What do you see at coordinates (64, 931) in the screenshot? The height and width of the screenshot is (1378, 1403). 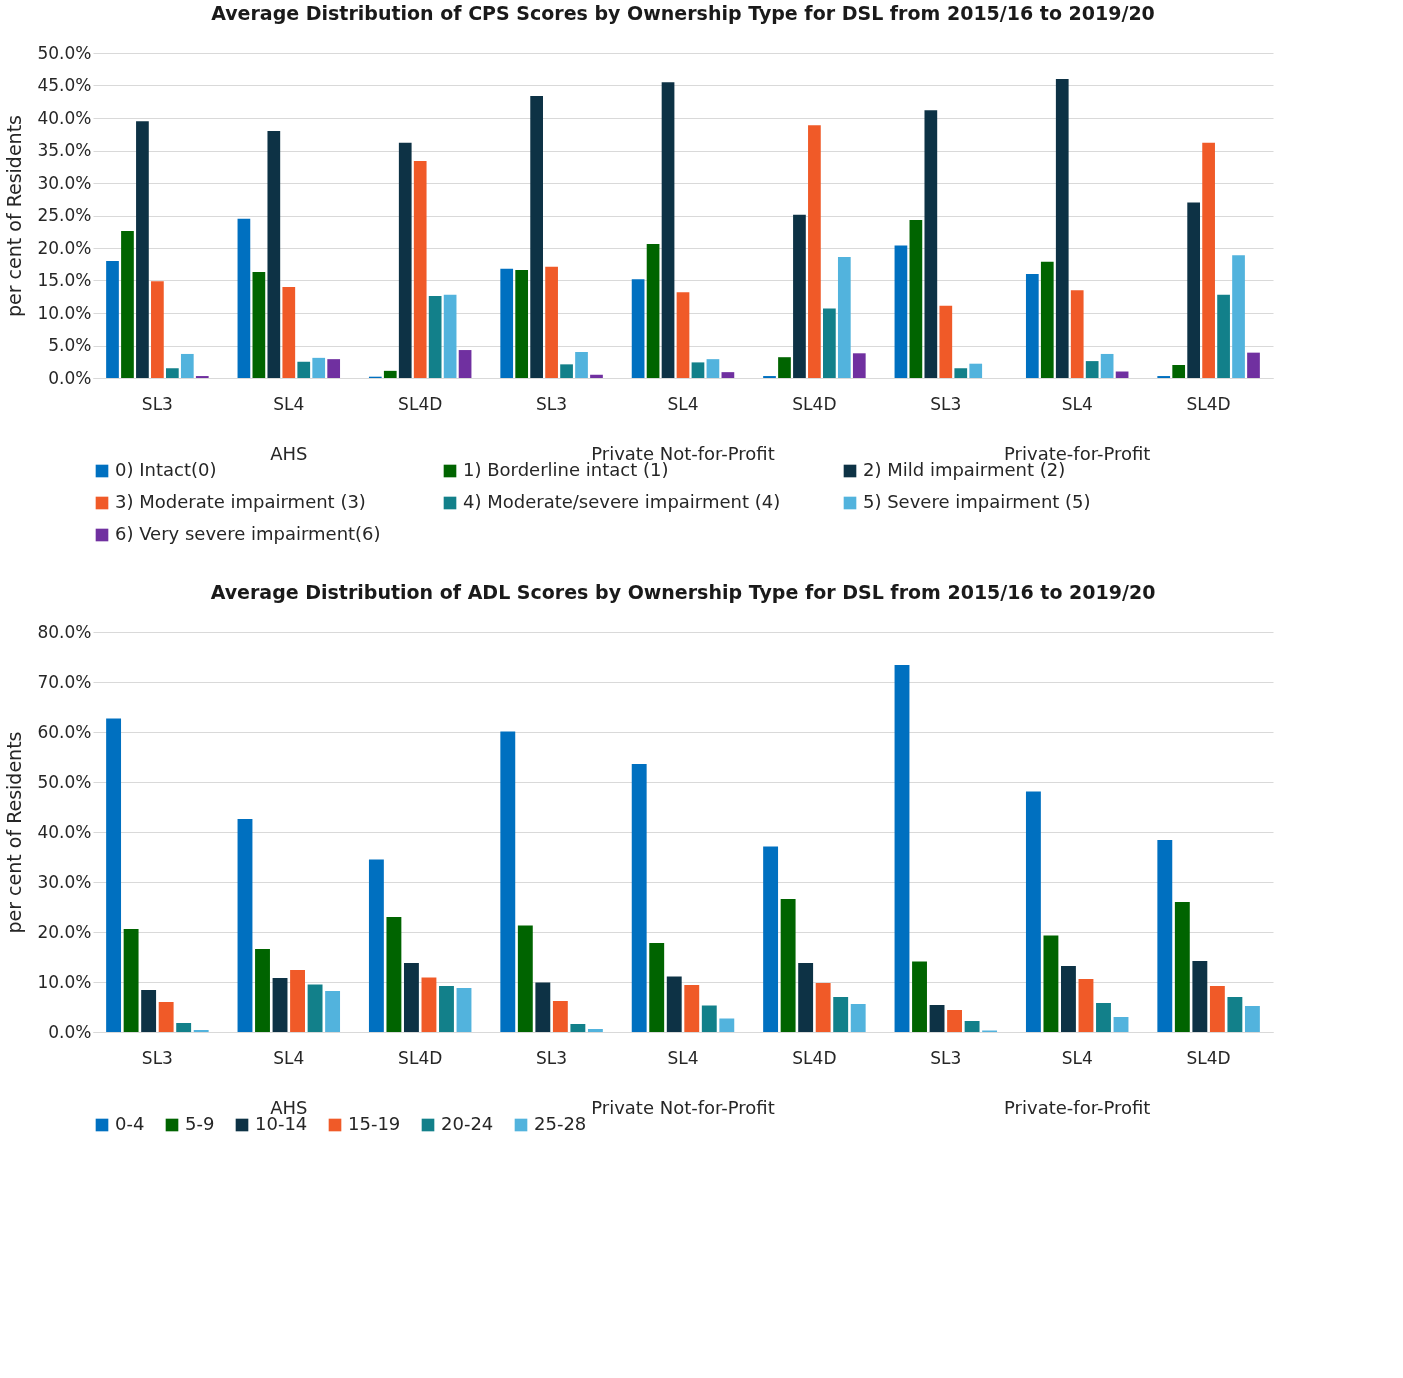 I see `y-tick-label: 20.0%` at bounding box center [64, 931].